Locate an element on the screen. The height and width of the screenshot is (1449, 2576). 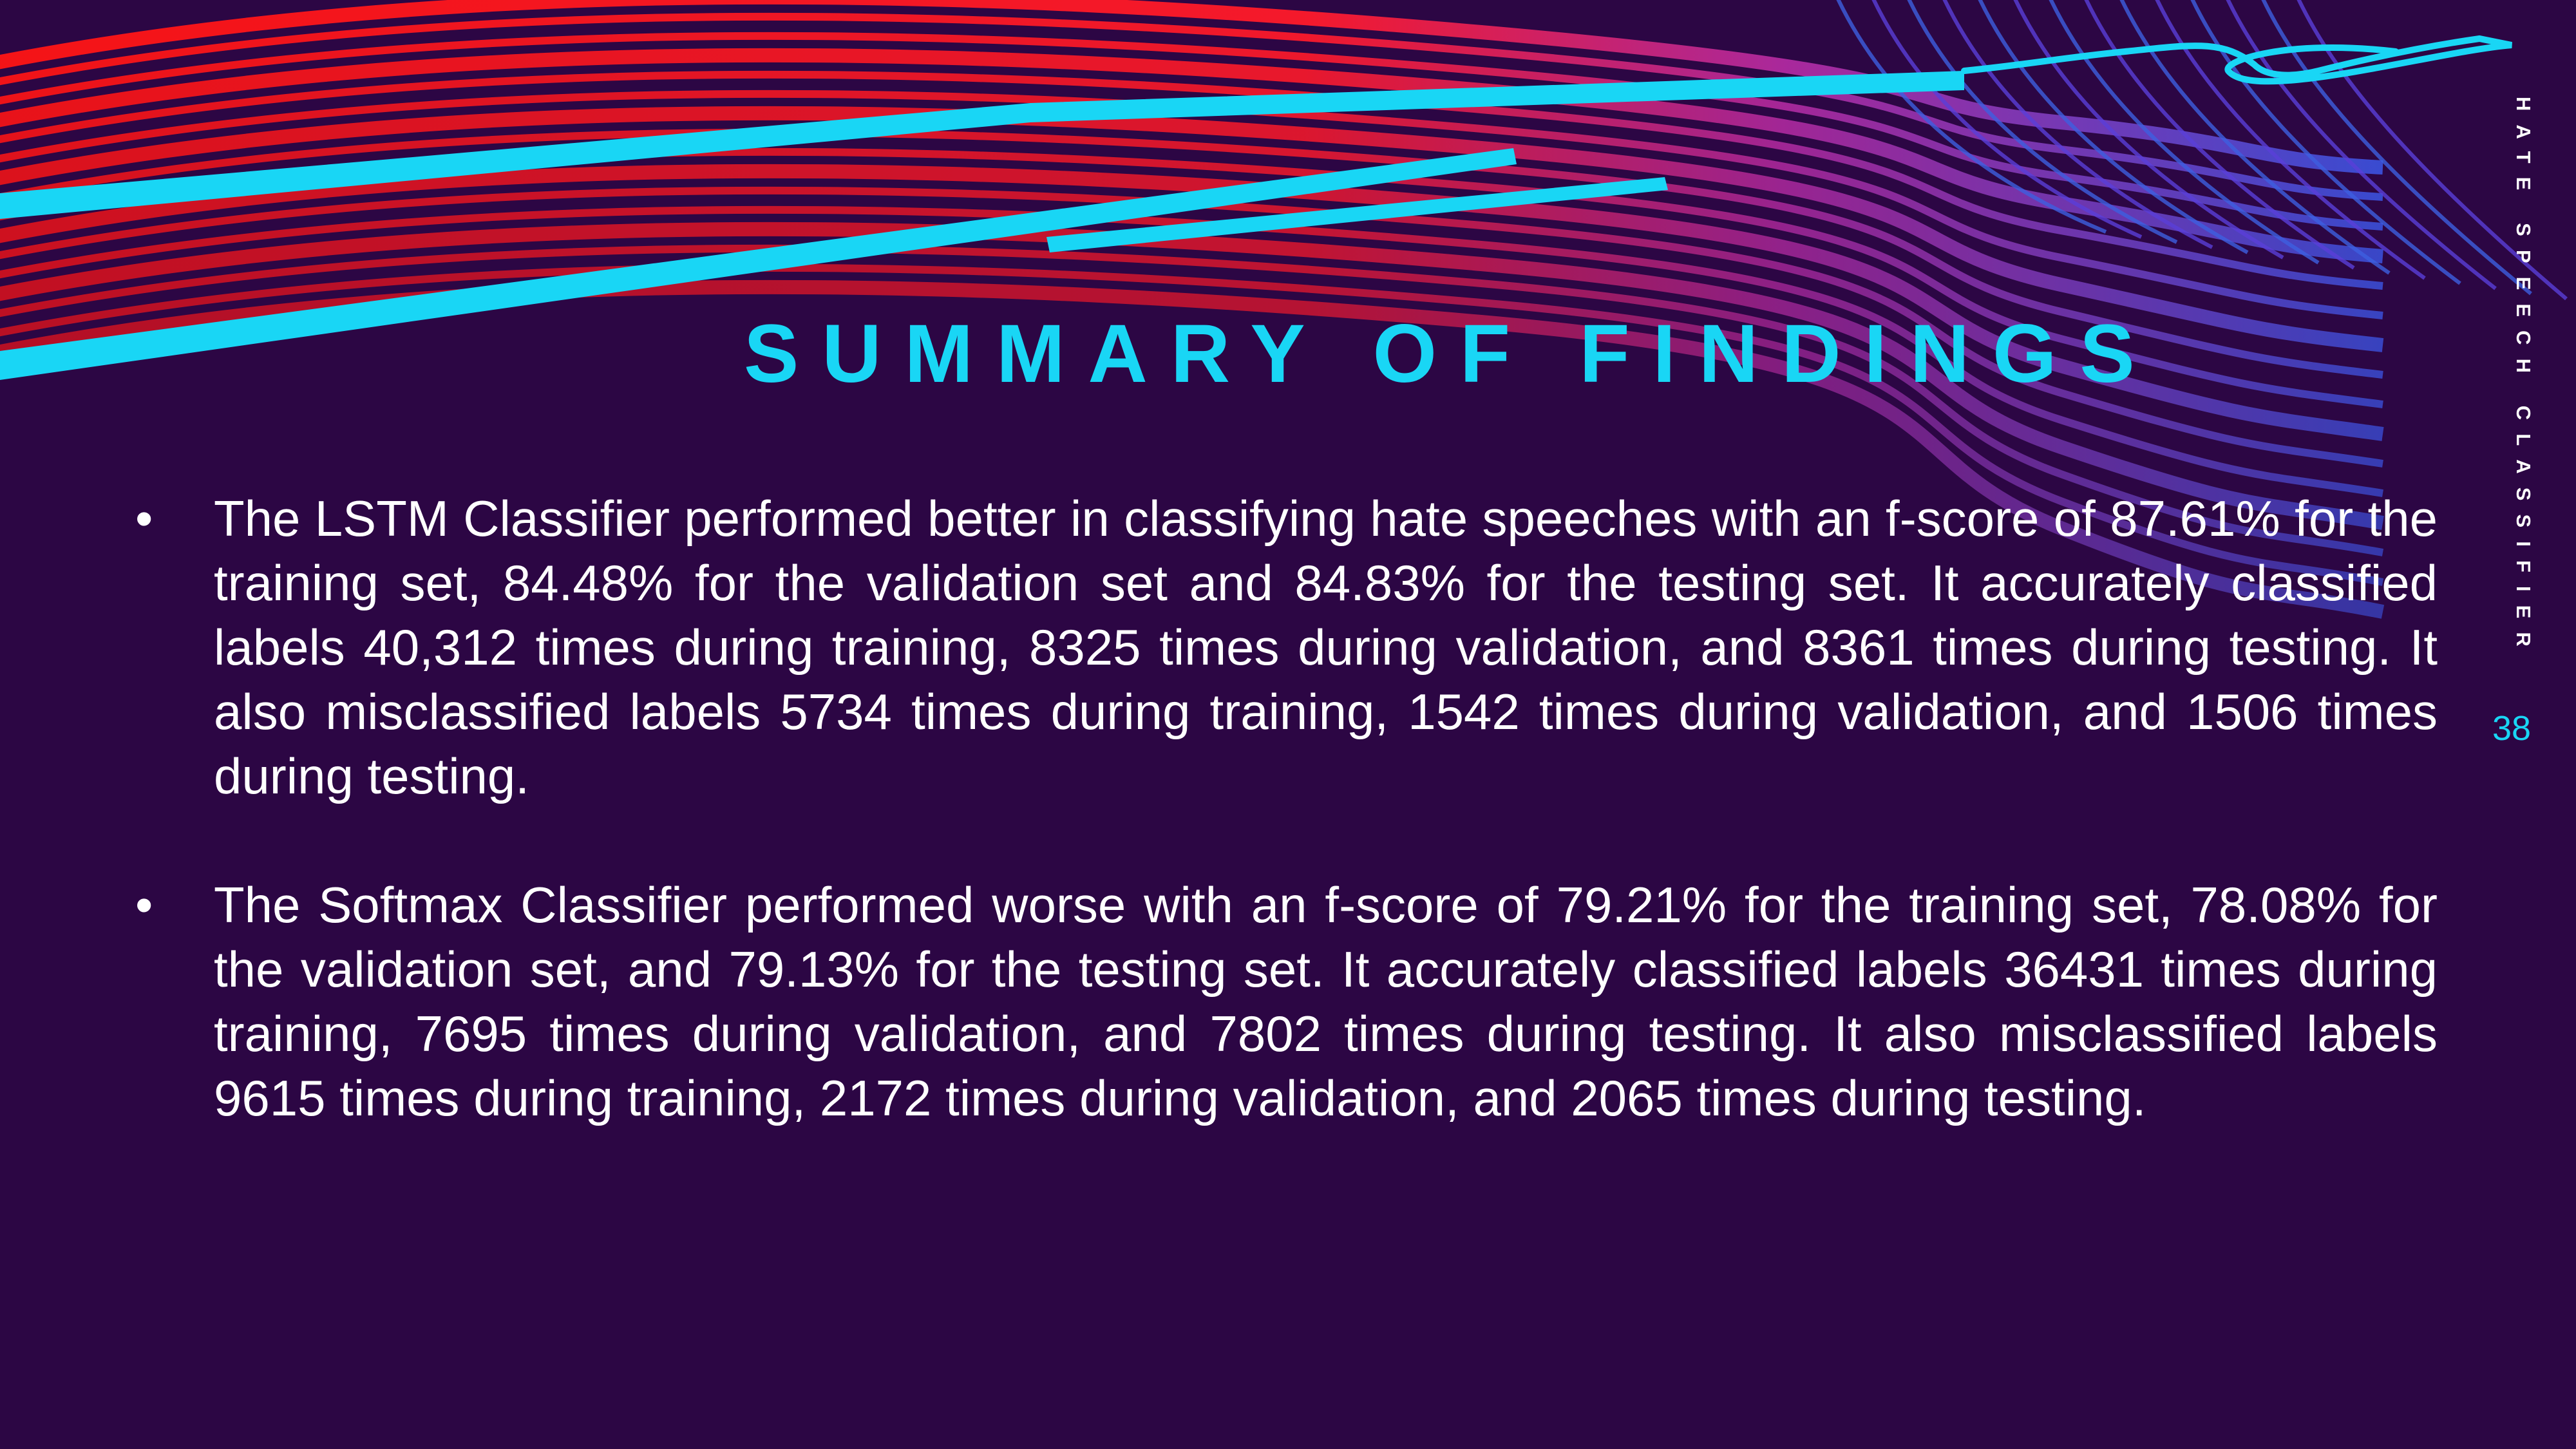
side-label: HATE SPEECH CLASSIFIER is located at coordinates (2524, 379).